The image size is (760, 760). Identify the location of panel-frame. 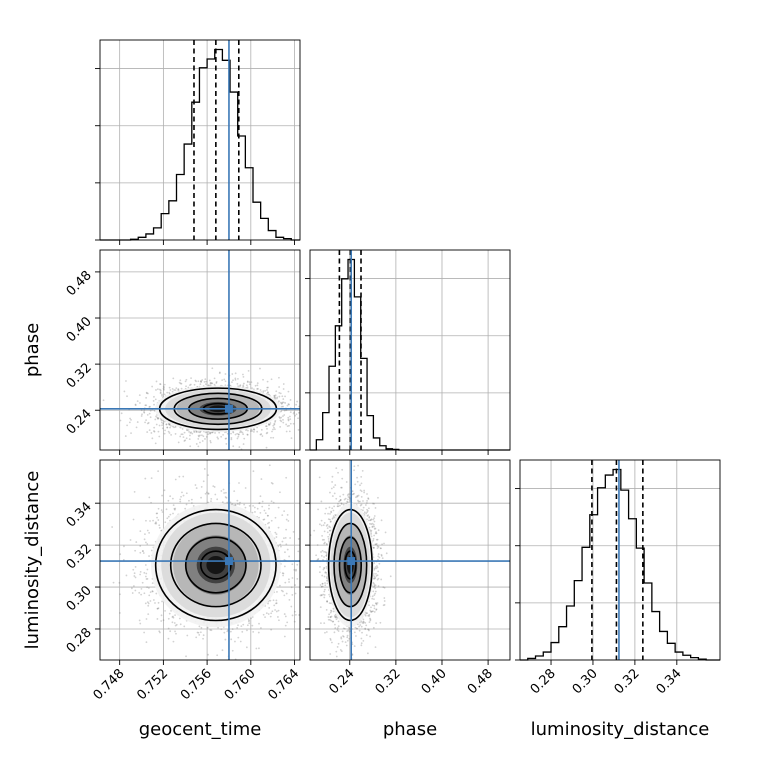
(200, 140).